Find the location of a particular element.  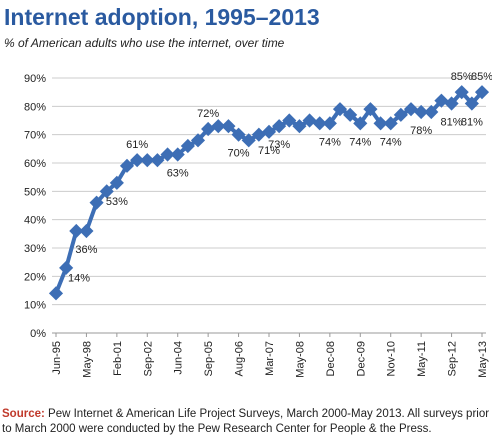

data-label: 61% is located at coordinates (137, 145).